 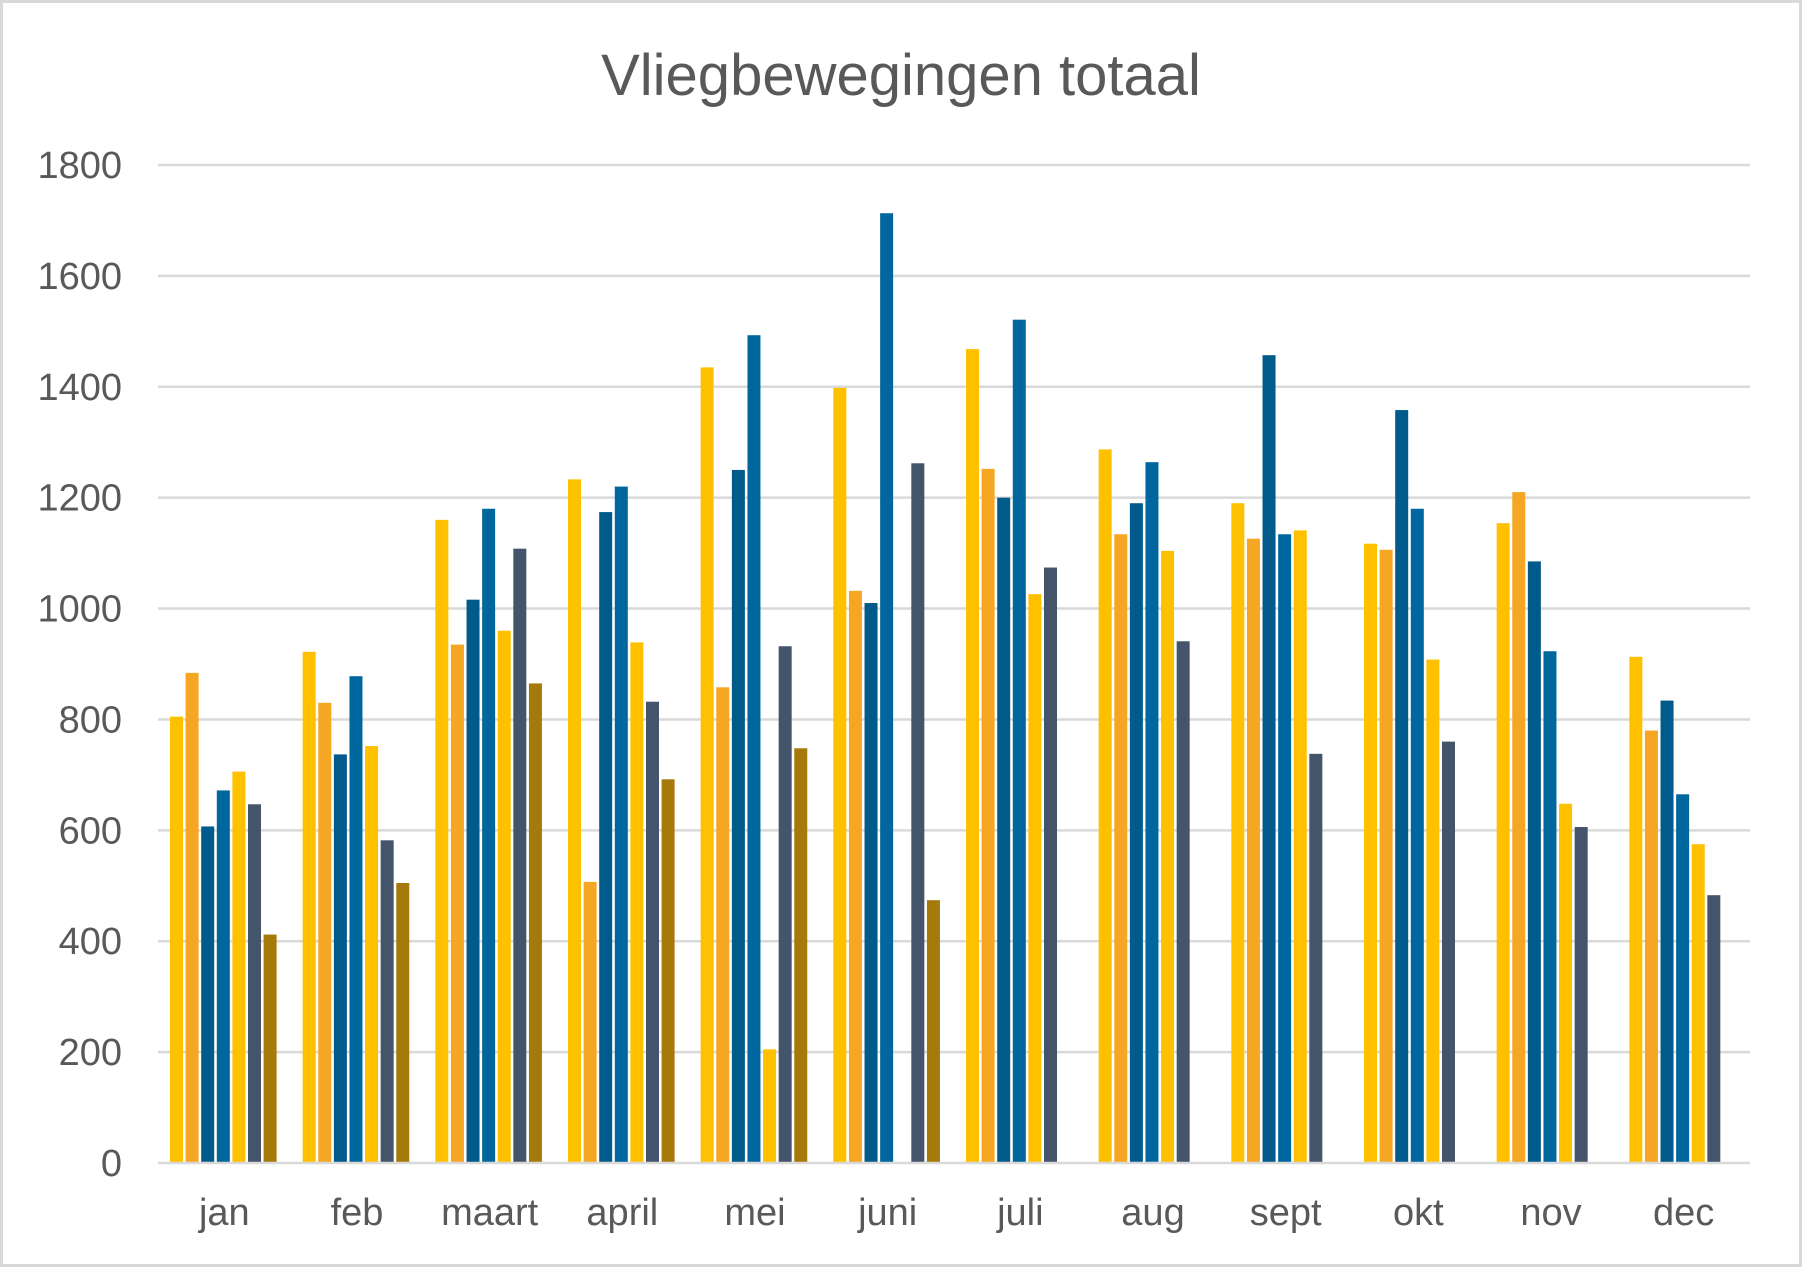 What do you see at coordinates (1286, 1213) in the screenshot?
I see `x-tick-label: sept` at bounding box center [1286, 1213].